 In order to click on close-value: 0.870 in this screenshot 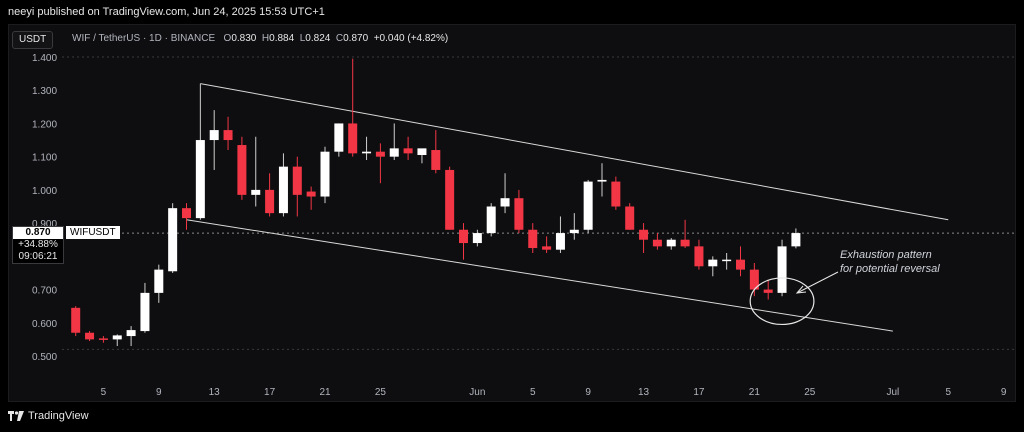, I will do `click(356, 38)`.